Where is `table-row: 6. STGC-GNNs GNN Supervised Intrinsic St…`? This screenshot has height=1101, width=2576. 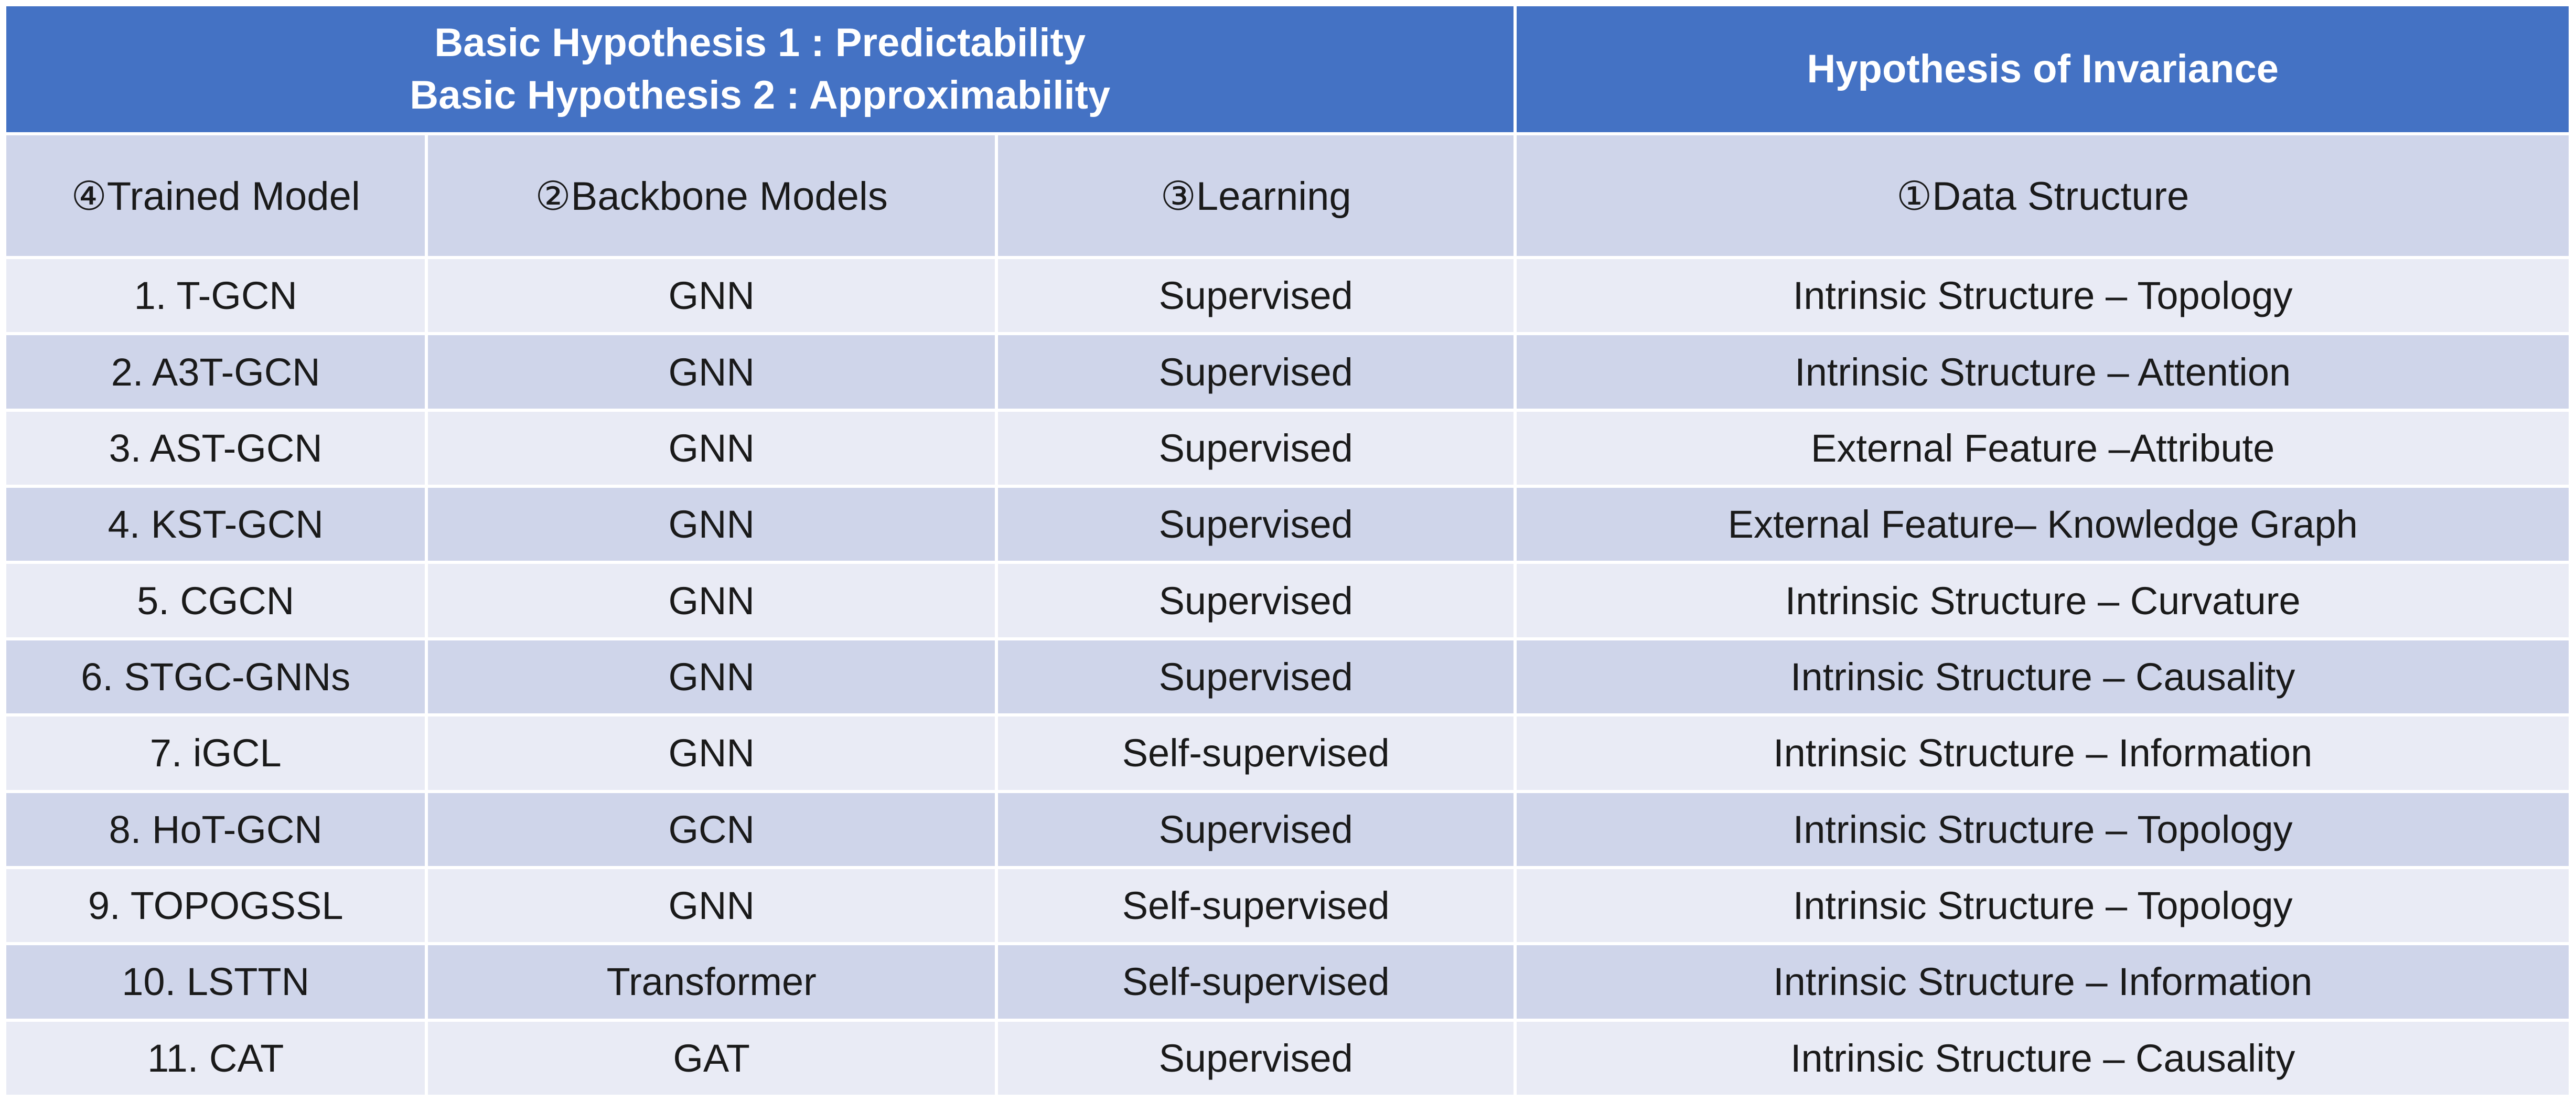 table-row: 6. STGC-GNNs GNN Supervised Intrinsic St… is located at coordinates (1287, 677).